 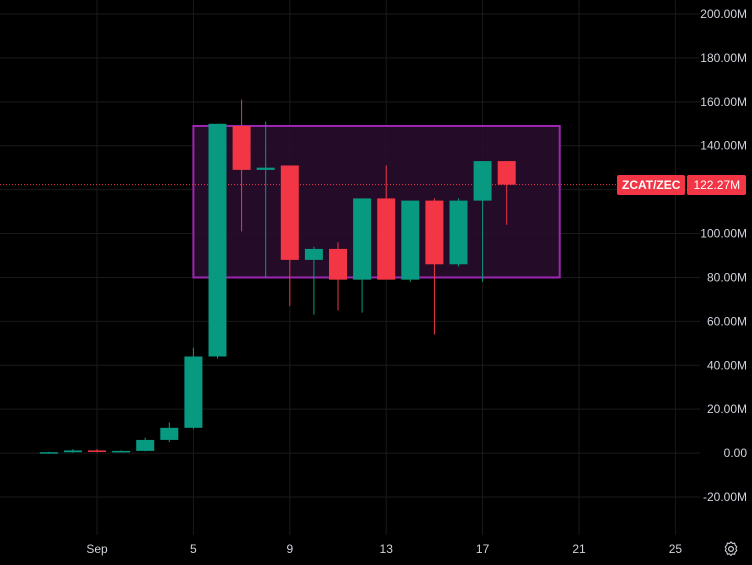 What do you see at coordinates (717, 185) in the screenshot?
I see `last-price-value: 122.27M` at bounding box center [717, 185].